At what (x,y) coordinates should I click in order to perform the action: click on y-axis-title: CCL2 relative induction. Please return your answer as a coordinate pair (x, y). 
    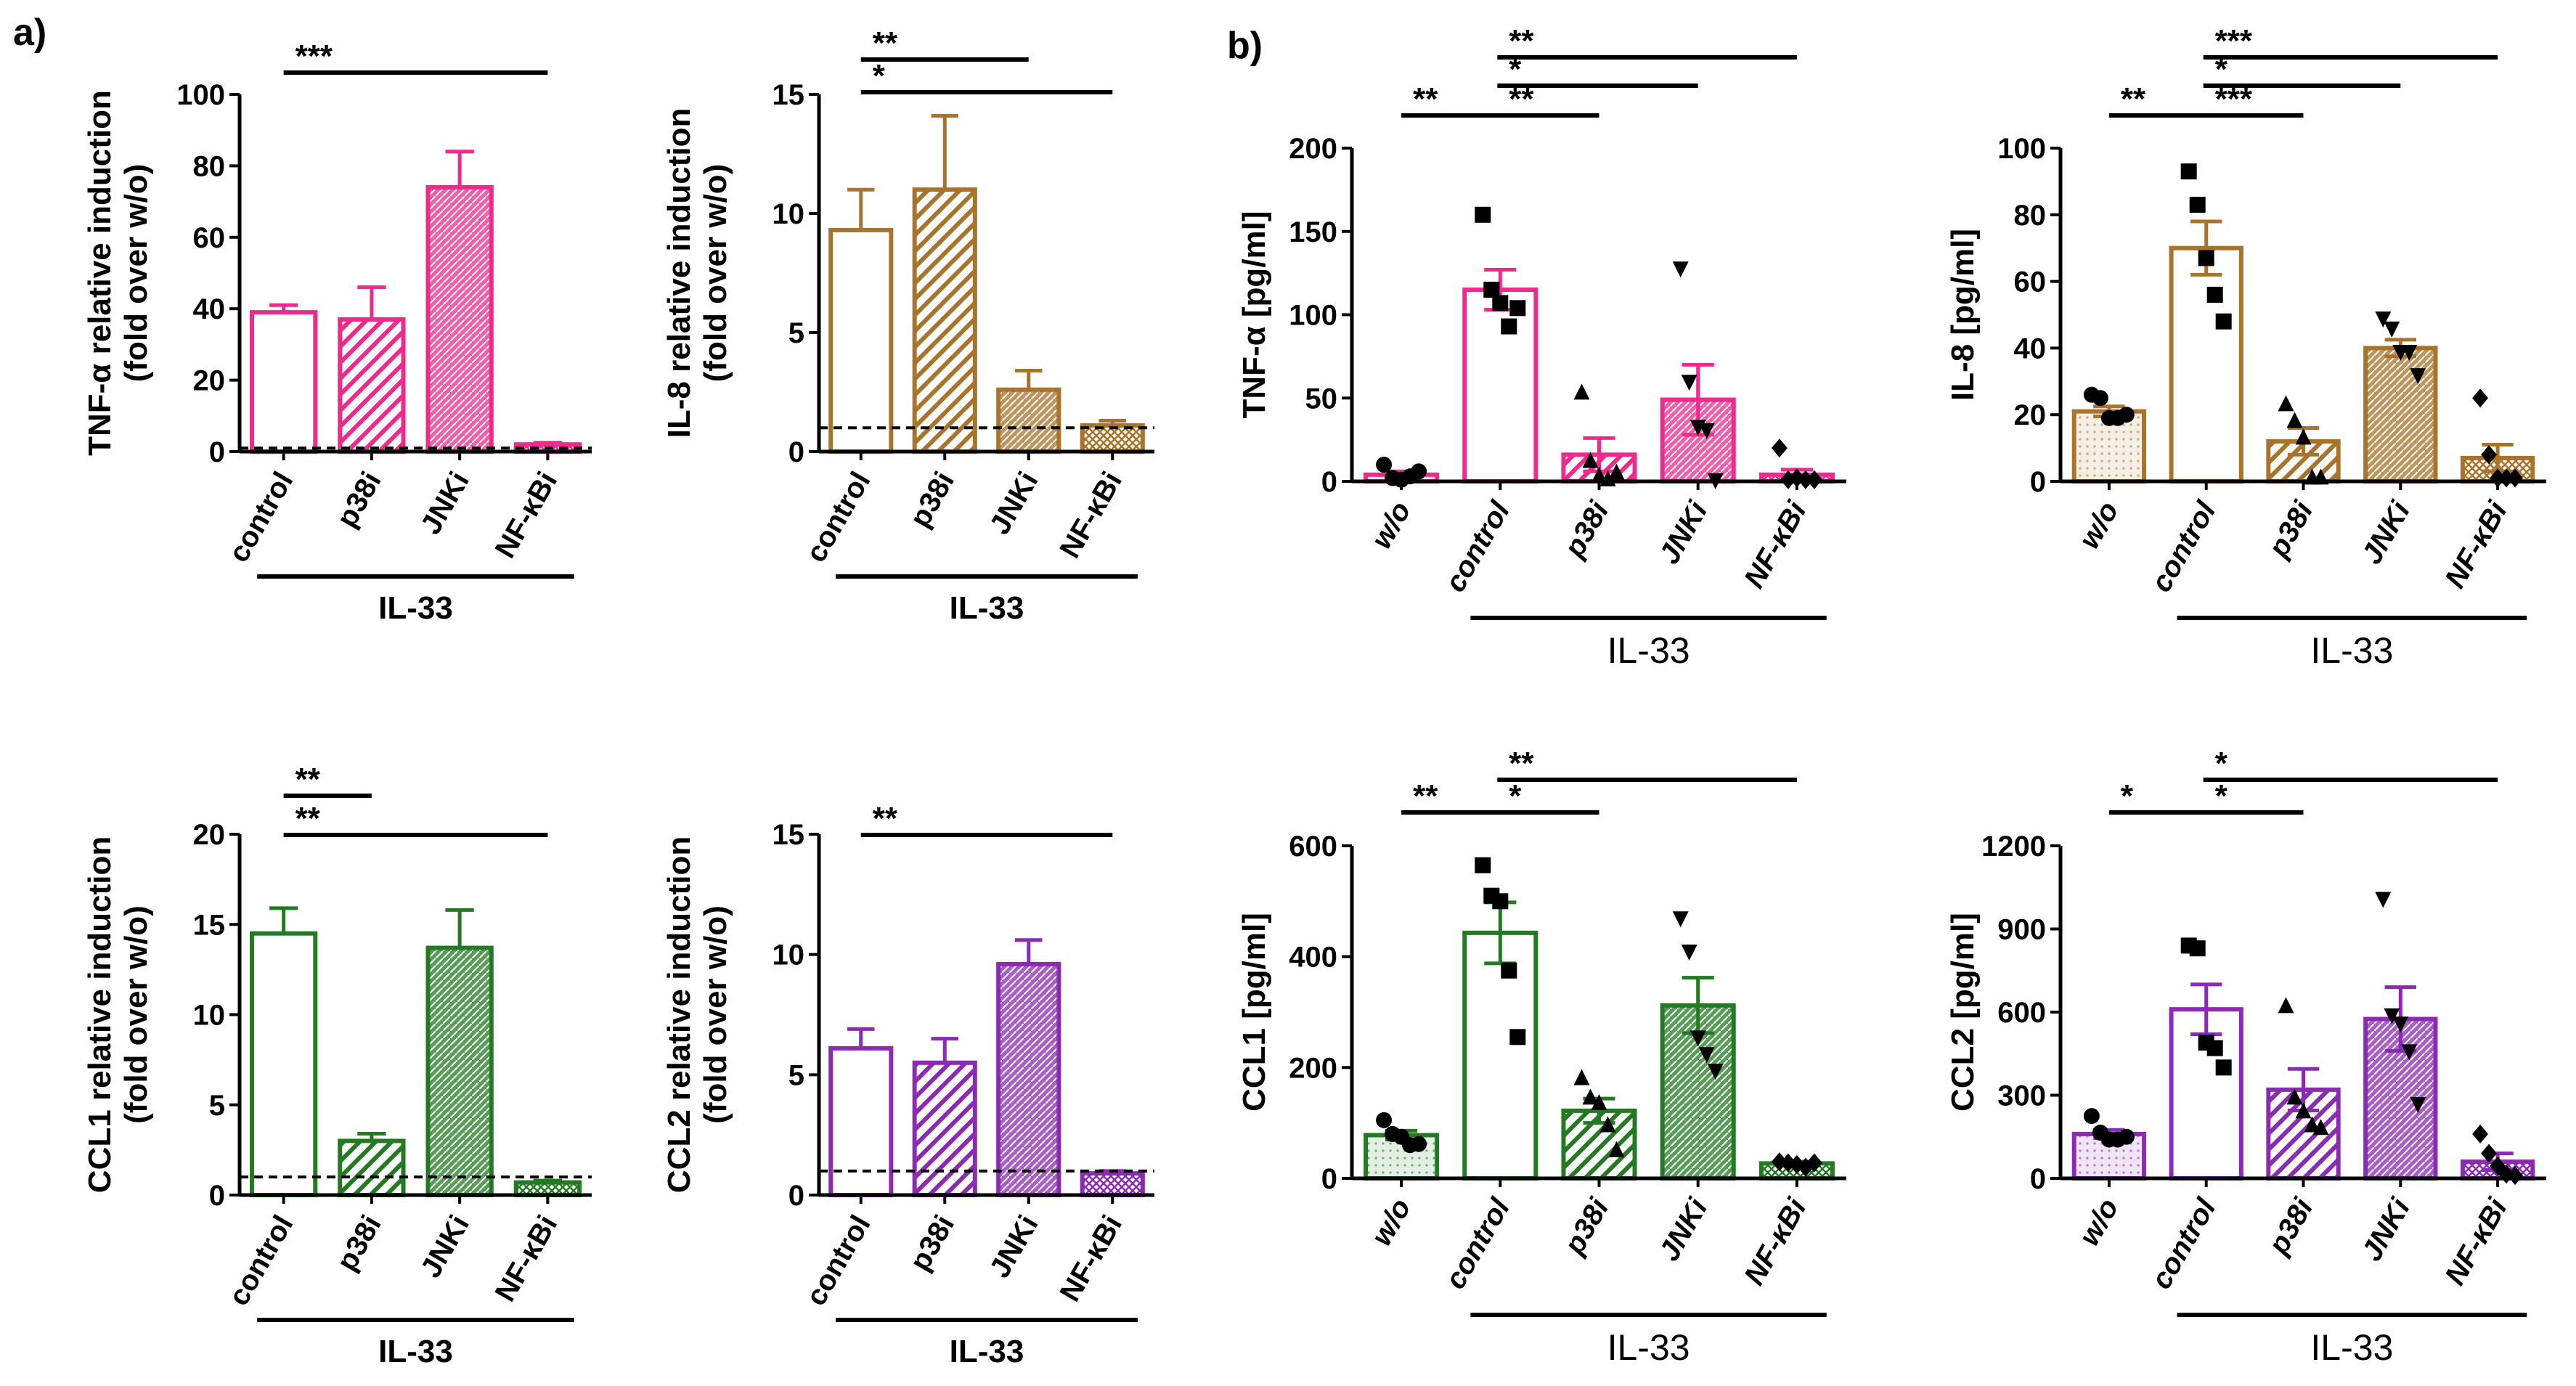
    Looking at the image, I should click on (679, 1015).